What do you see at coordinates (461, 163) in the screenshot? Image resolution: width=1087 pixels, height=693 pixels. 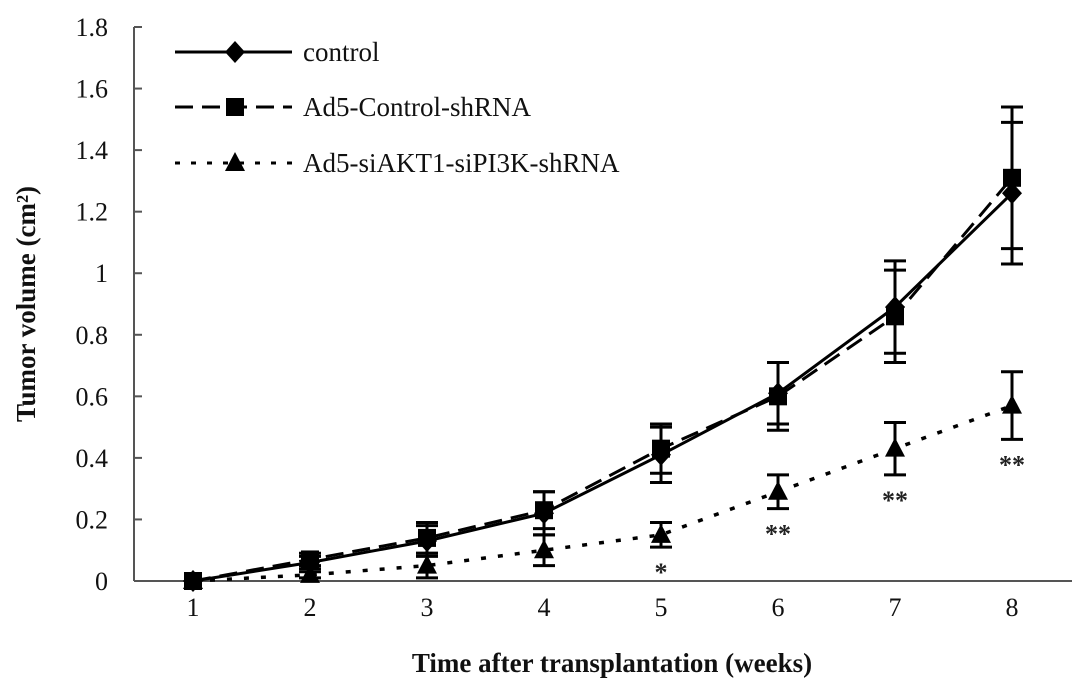 I see `legend-label: Ad5-siAKT1-siPI3K-shRNA` at bounding box center [461, 163].